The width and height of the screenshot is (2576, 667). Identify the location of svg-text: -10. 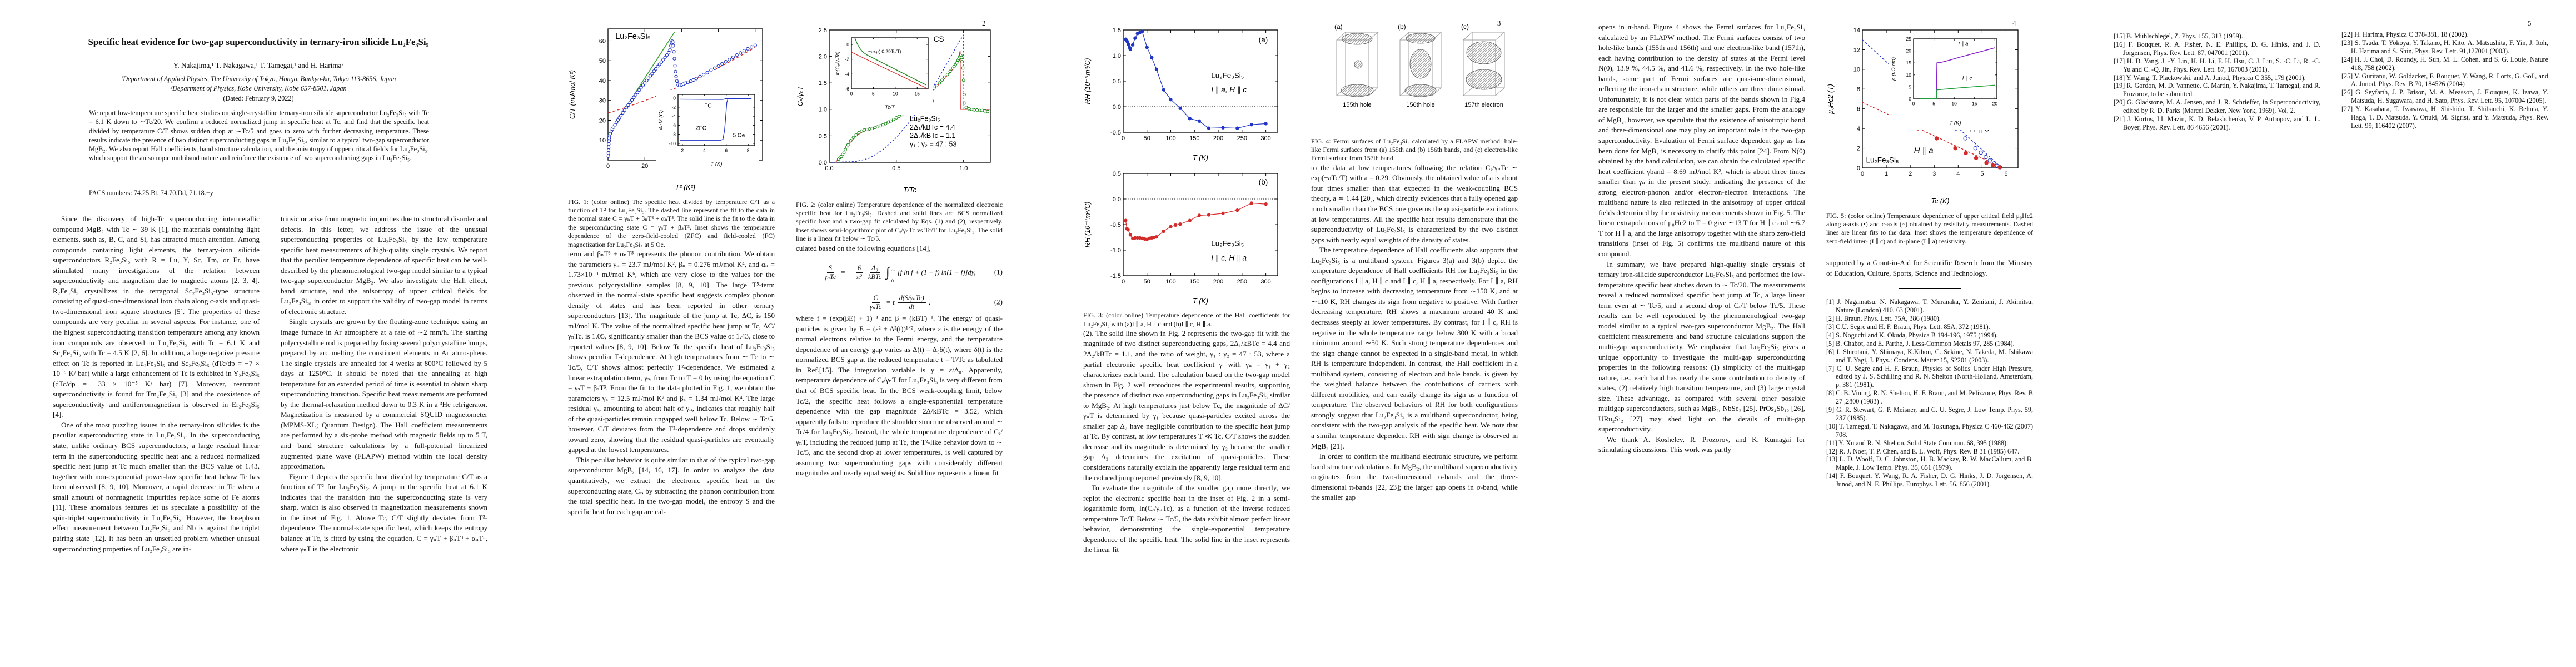
(672, 143).